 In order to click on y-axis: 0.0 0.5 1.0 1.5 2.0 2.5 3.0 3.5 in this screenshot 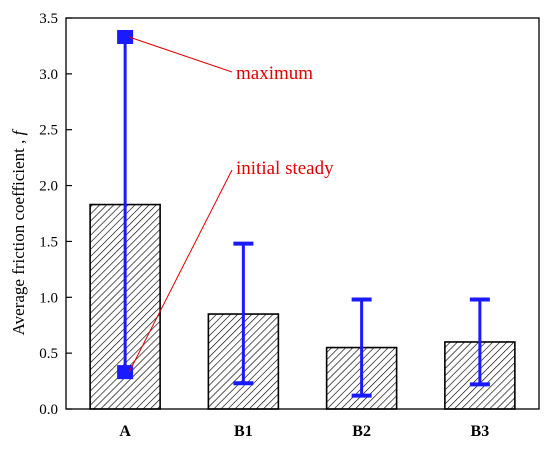, I will do `click(55, 214)`.